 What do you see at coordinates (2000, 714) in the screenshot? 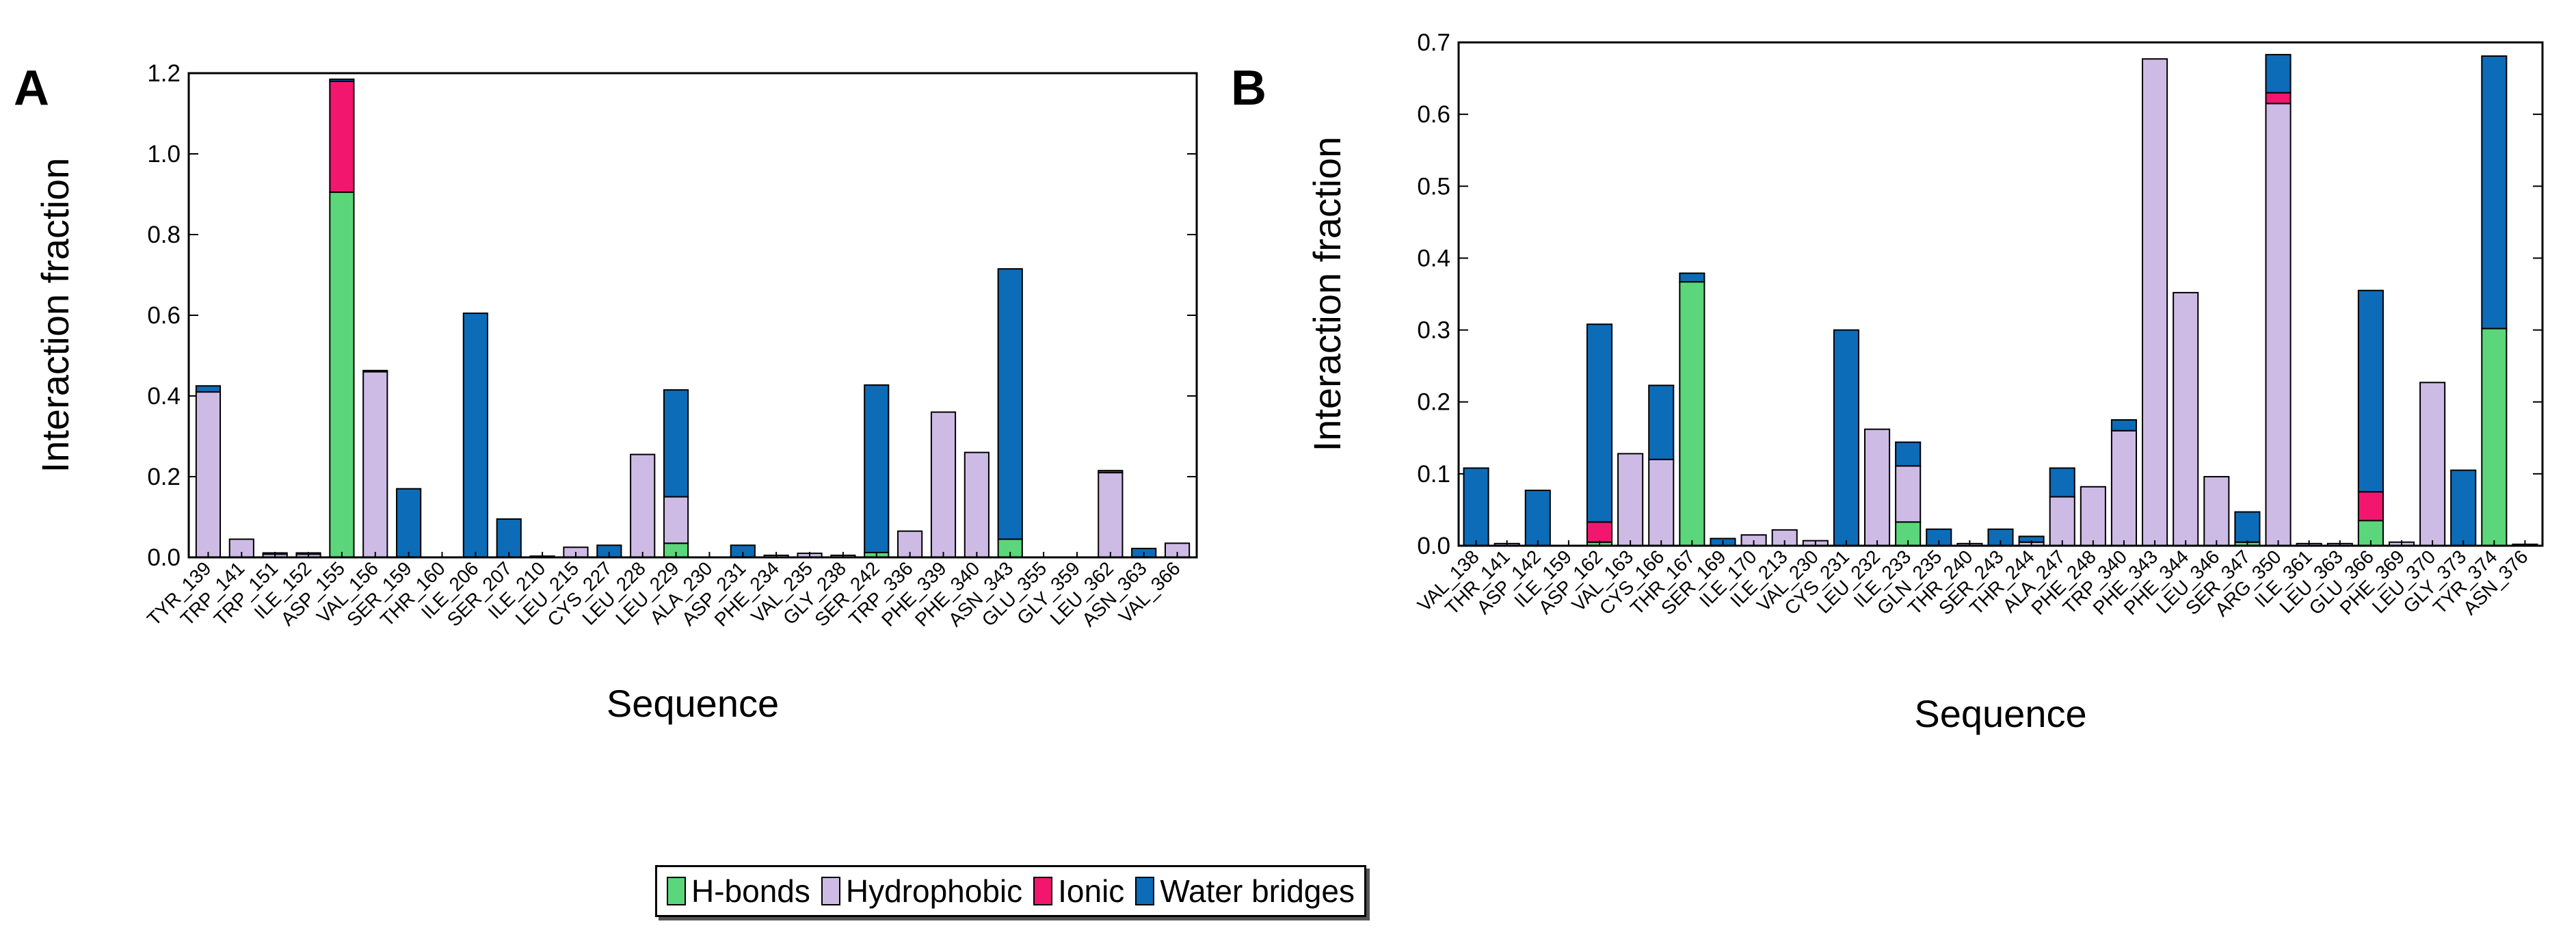
I see `chart-b-xlabel: Sequence` at bounding box center [2000, 714].